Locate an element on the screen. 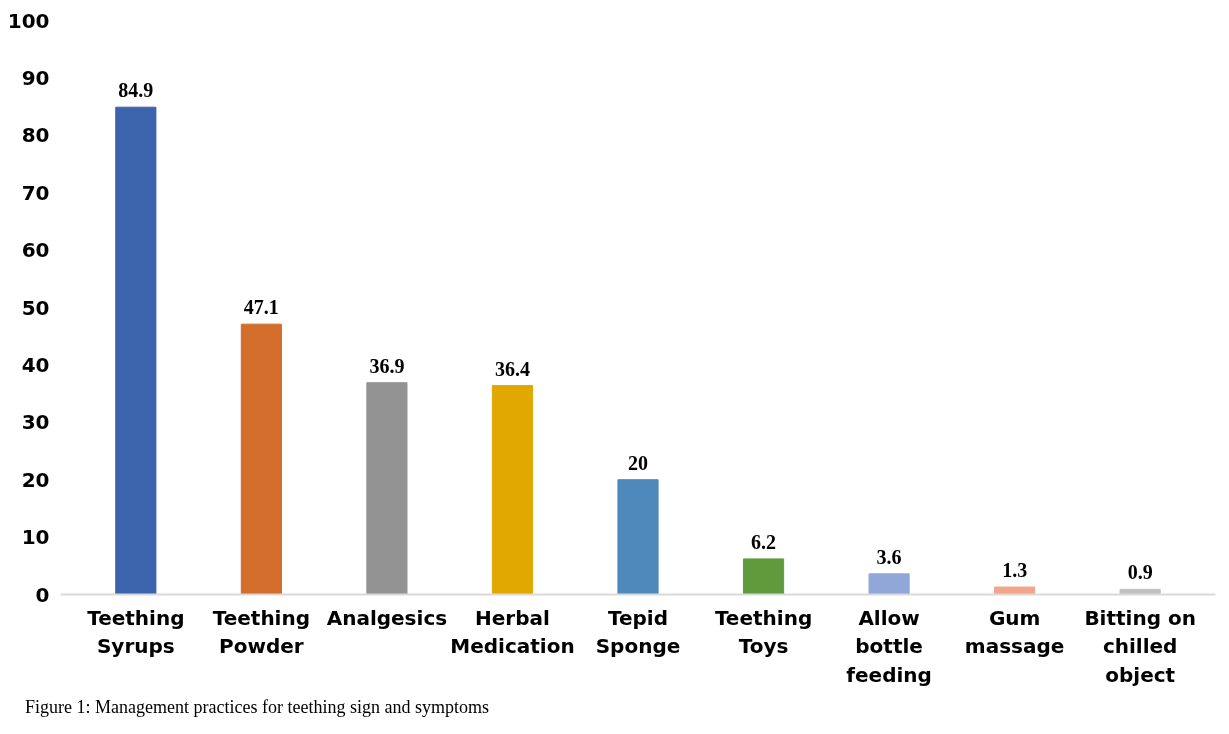 The height and width of the screenshot is (734, 1229). y-tick-label: 100 is located at coordinates (28, 20).